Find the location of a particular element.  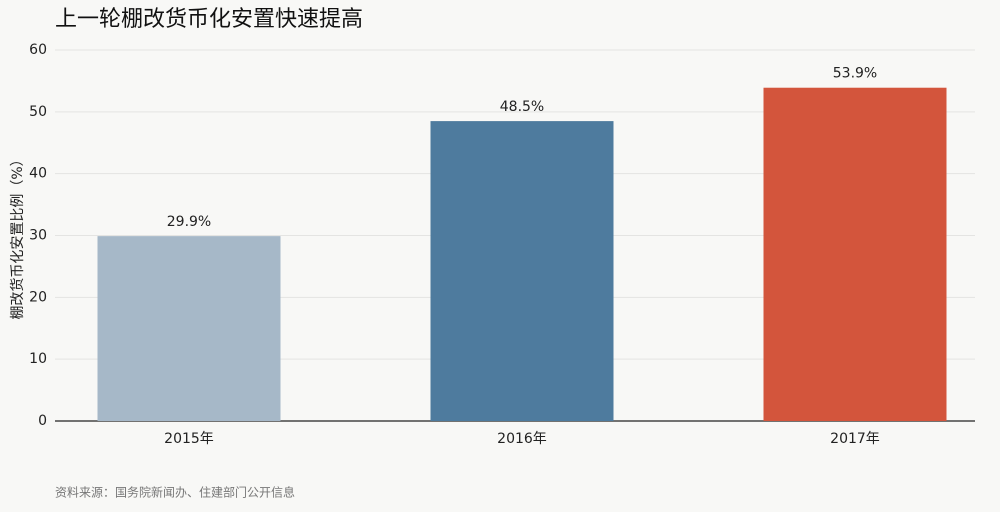

y-tick-label: 40 is located at coordinates (38, 174).